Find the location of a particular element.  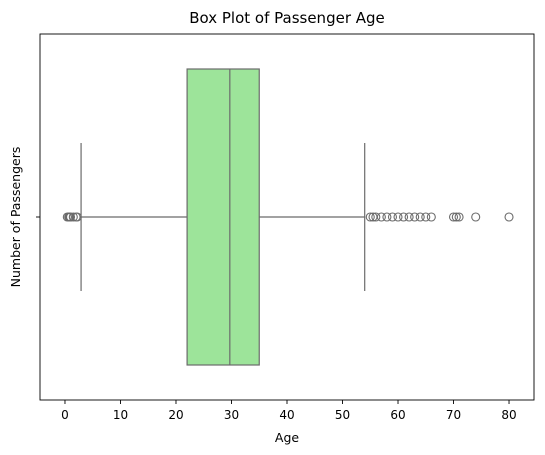

x-tick-label: 0 is located at coordinates (65, 415).